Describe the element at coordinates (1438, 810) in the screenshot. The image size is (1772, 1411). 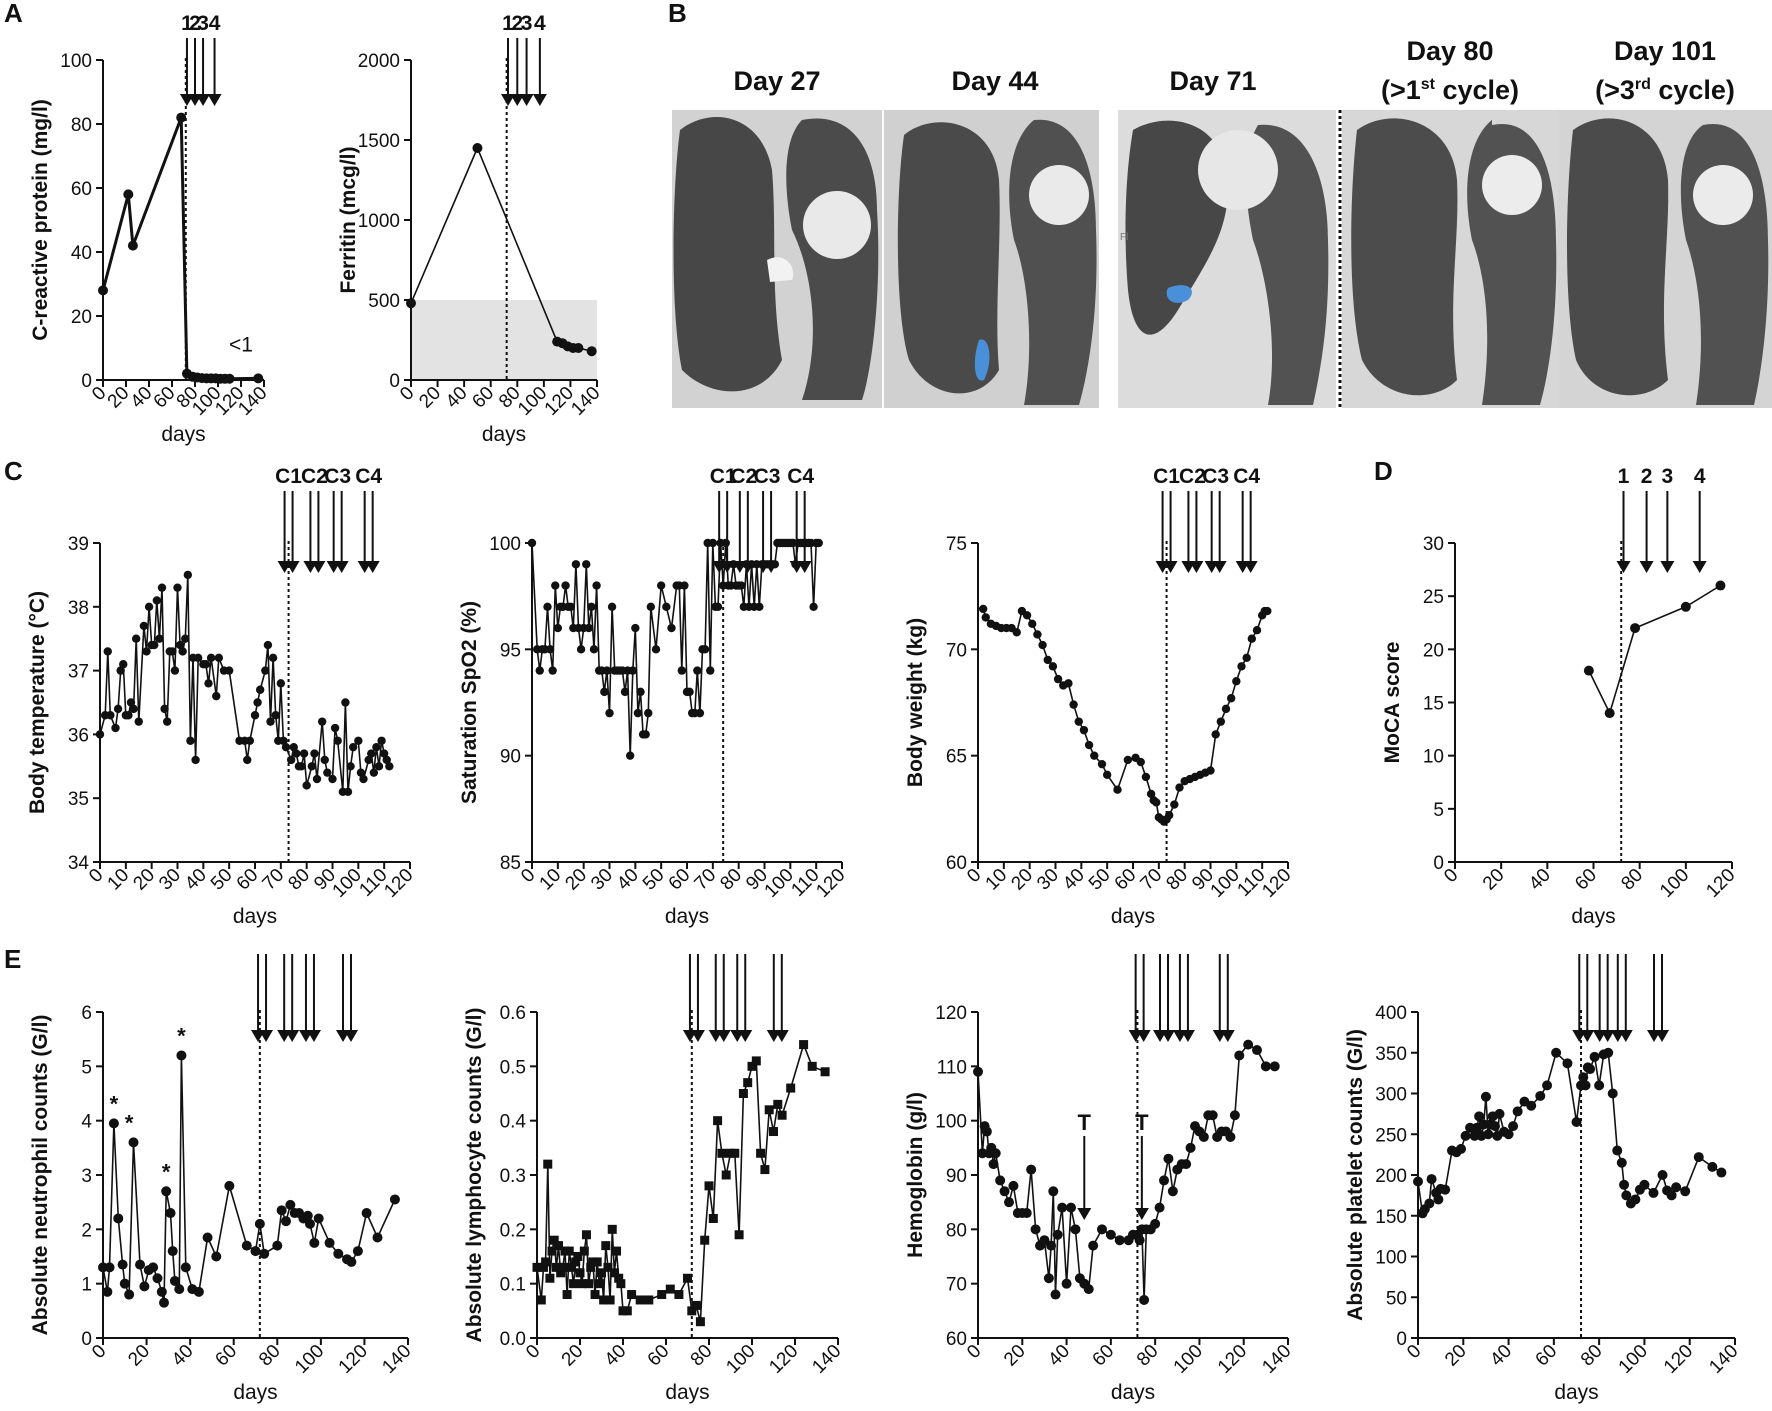
I see `y-tick-label: 5` at that location.